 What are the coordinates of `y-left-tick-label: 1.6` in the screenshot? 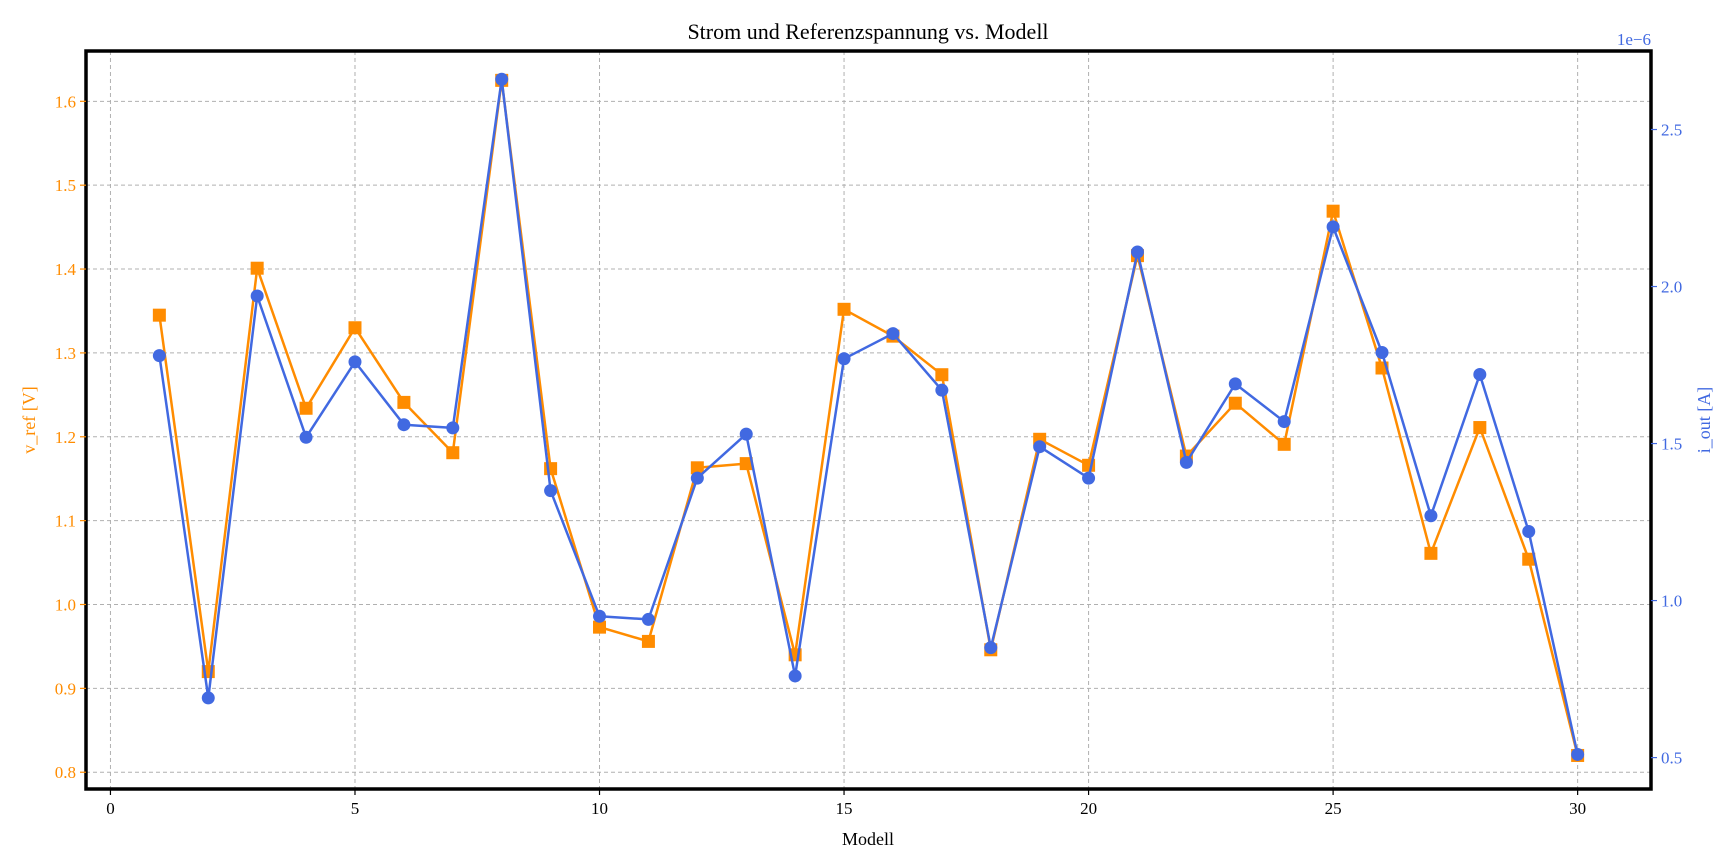 It's located at (65, 101).